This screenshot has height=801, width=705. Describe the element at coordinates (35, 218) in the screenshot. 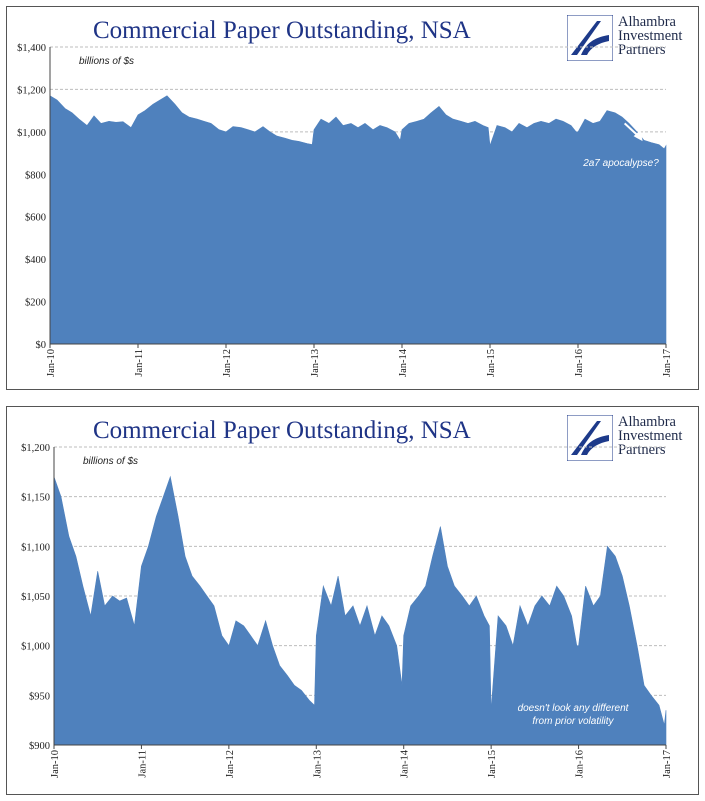

I see `y-tick-label: $600` at that location.